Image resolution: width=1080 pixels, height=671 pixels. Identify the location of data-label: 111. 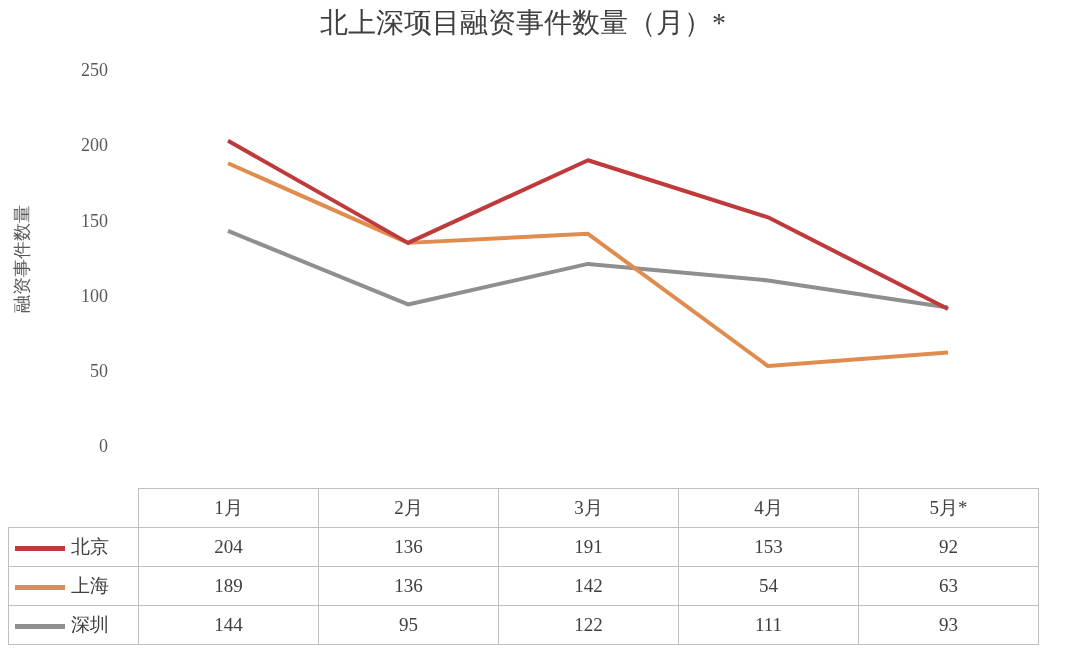
(768, 625).